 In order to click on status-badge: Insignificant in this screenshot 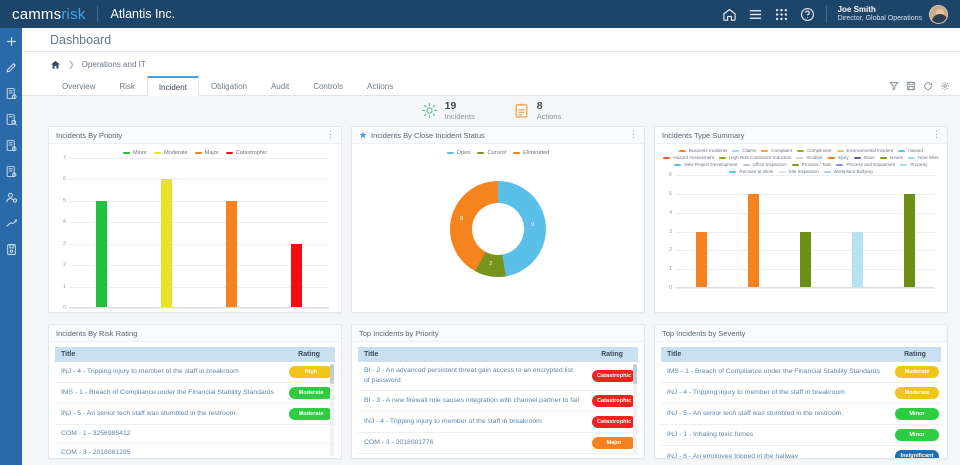, I will do `click(917, 454)`.